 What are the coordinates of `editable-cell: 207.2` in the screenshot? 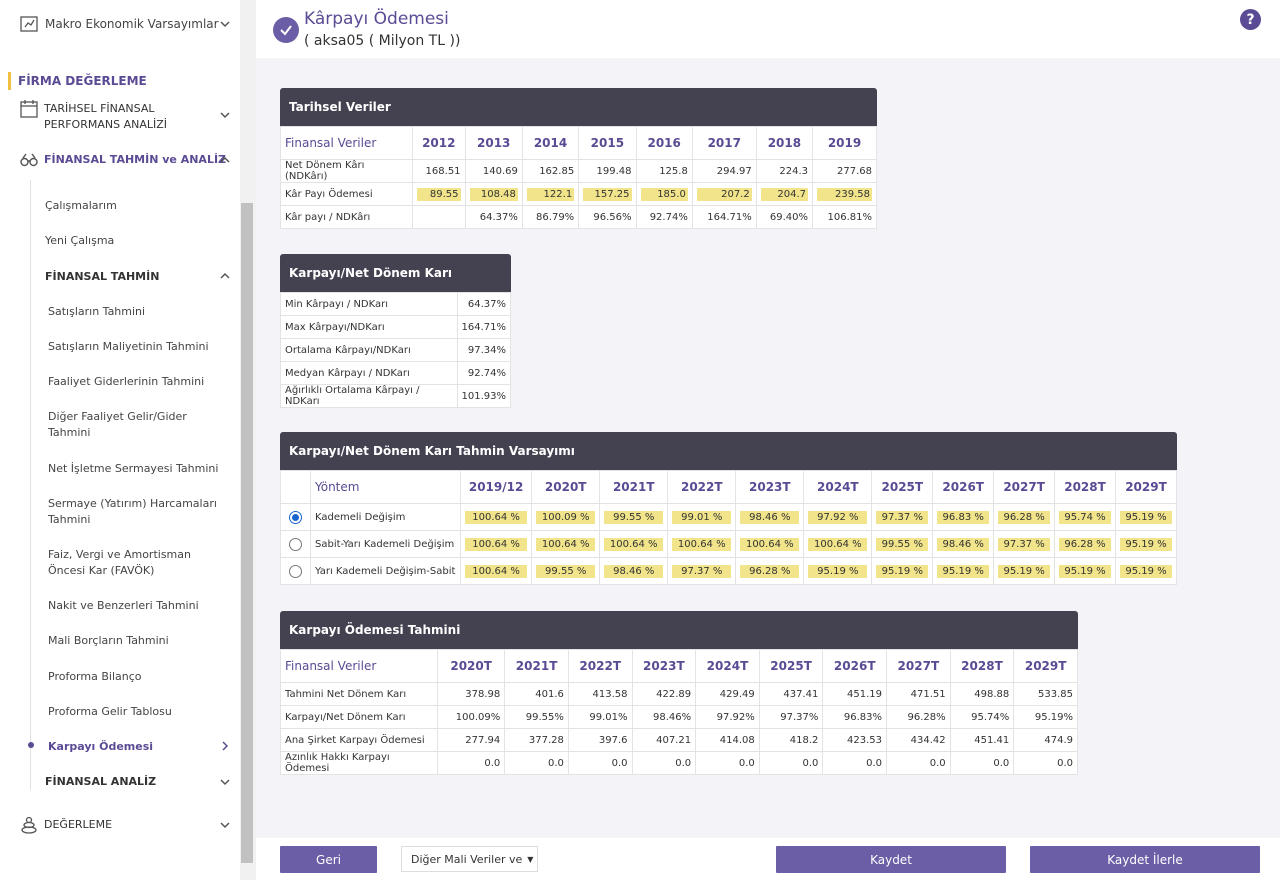 It's located at (724, 194).